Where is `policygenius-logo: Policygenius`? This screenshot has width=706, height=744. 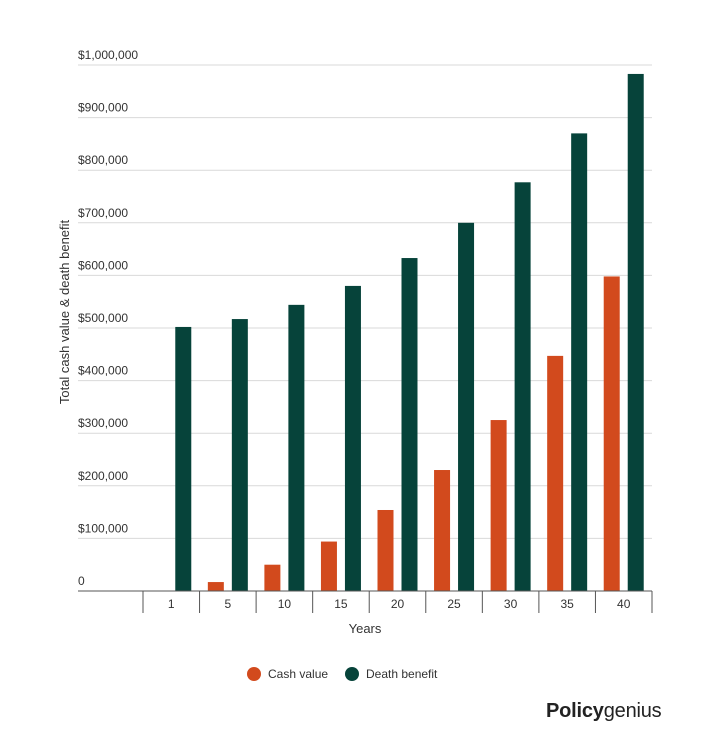
policygenius-logo: Policygenius is located at coordinates (604, 711).